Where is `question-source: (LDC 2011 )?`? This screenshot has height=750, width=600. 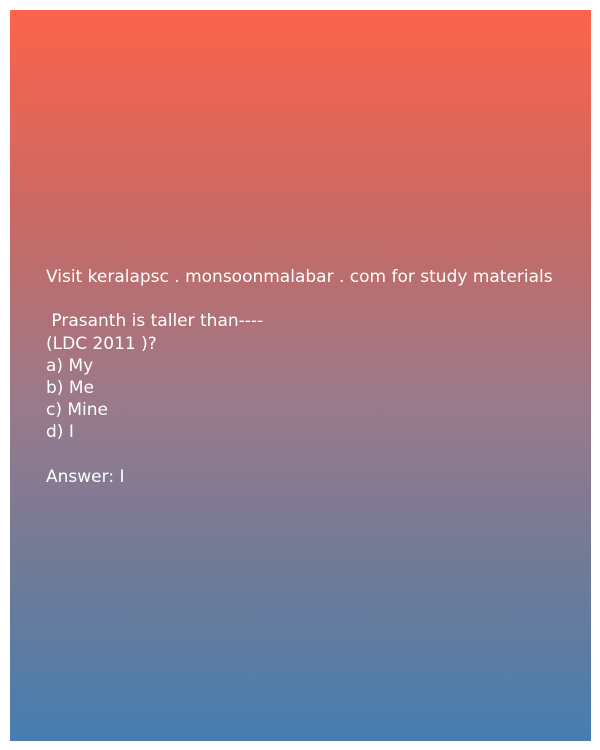
question-source: (LDC 2011 )? is located at coordinates (101, 343).